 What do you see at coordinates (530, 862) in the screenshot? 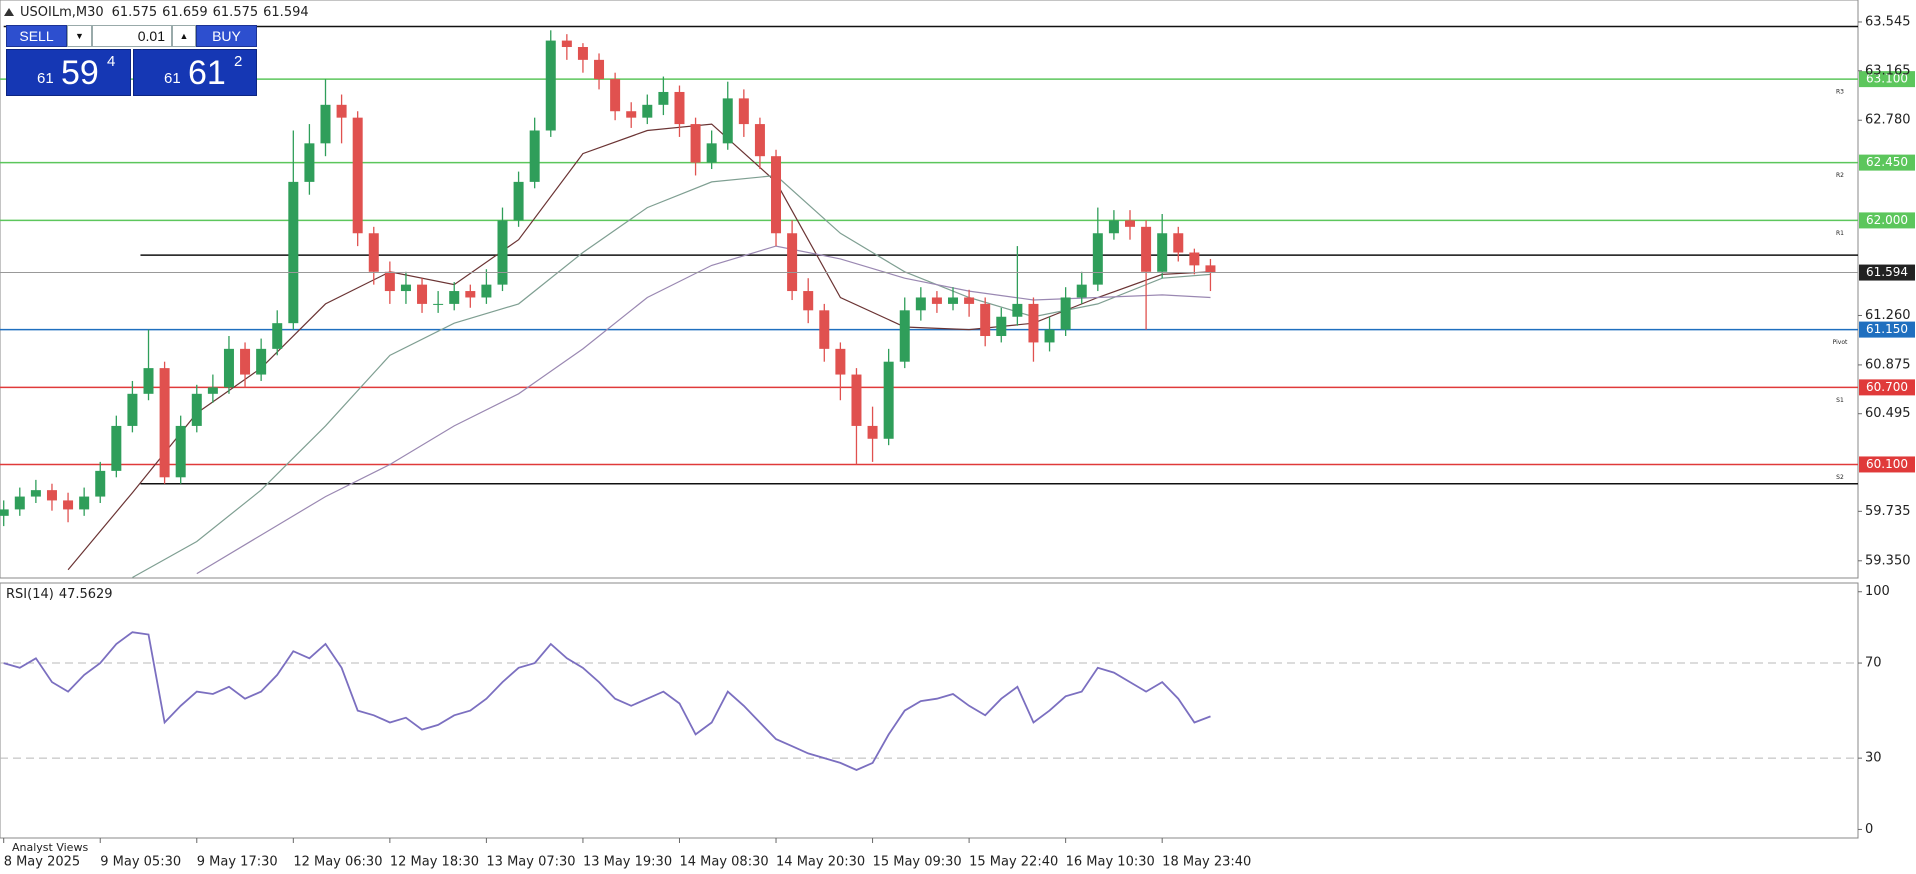
I see `x-tick-label: 13 May 07:30` at bounding box center [530, 862].